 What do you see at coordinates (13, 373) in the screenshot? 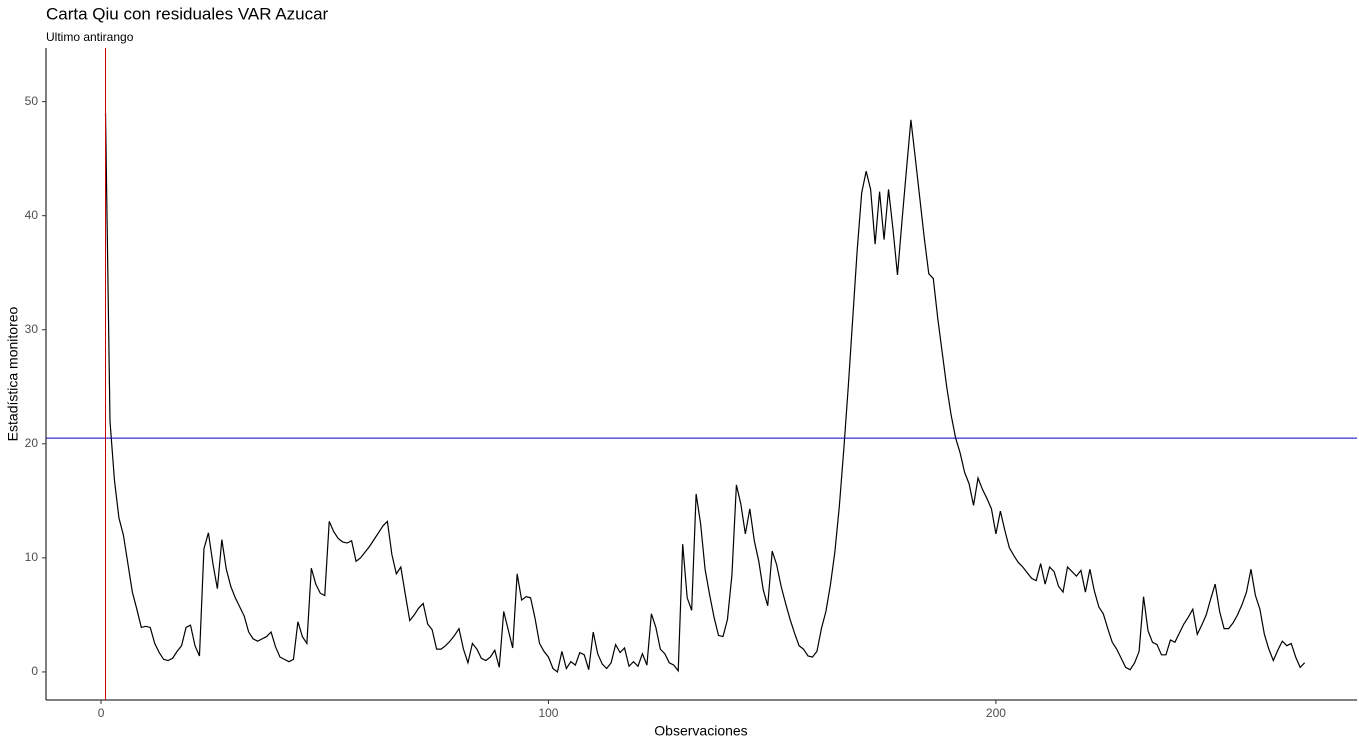
I see `y-axis-title: Estadística monitoreo` at bounding box center [13, 373].